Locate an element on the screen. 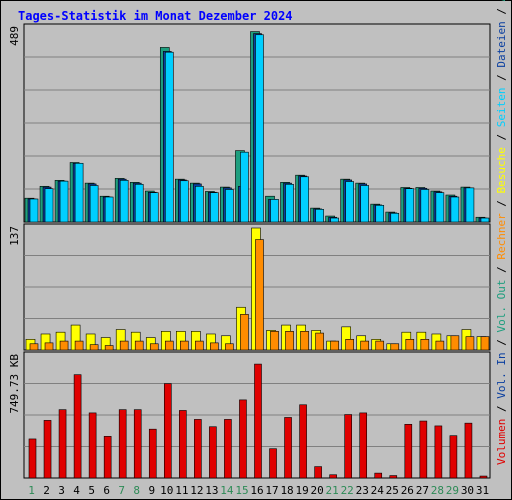 Image resolution: width=512 pixels, height=500 pixels. panel-volume-ymax-label: 749.73 KB is located at coordinates (14, 384).